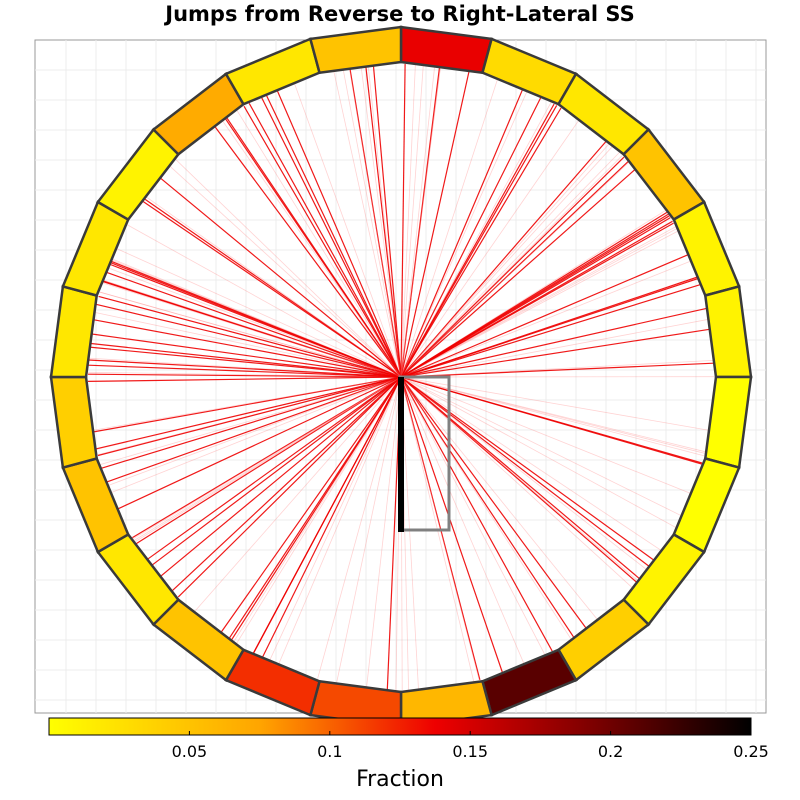 Image resolution: width=800 pixels, height=800 pixels. Describe the element at coordinates (400, 14) in the screenshot. I see `chart-title: Jumps from Reverse to Right-Lateral SS` at that location.